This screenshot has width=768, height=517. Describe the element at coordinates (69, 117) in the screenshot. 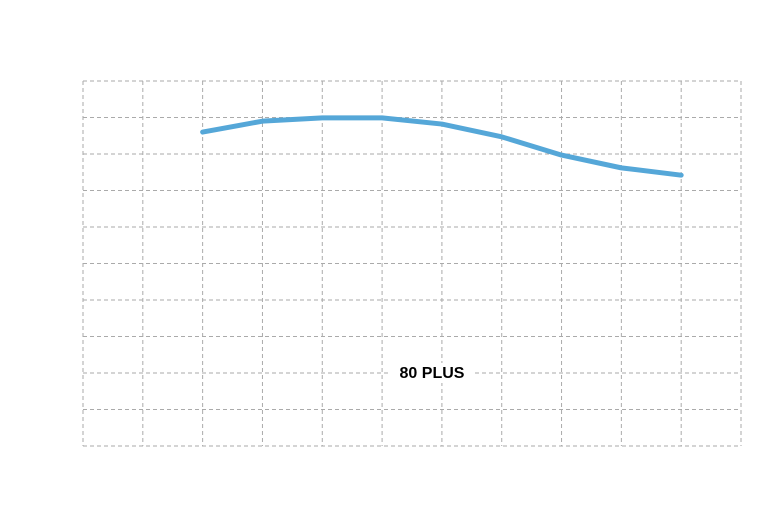

I see `y-tick-label: 90` at that location.